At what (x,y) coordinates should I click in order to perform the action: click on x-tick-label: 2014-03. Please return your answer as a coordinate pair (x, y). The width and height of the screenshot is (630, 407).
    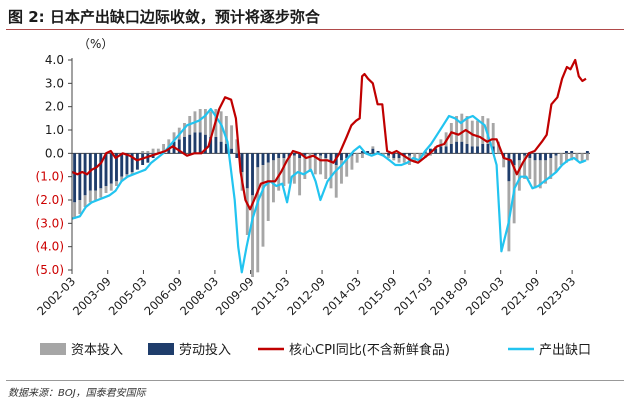
    Looking at the image, I should click on (342, 296).